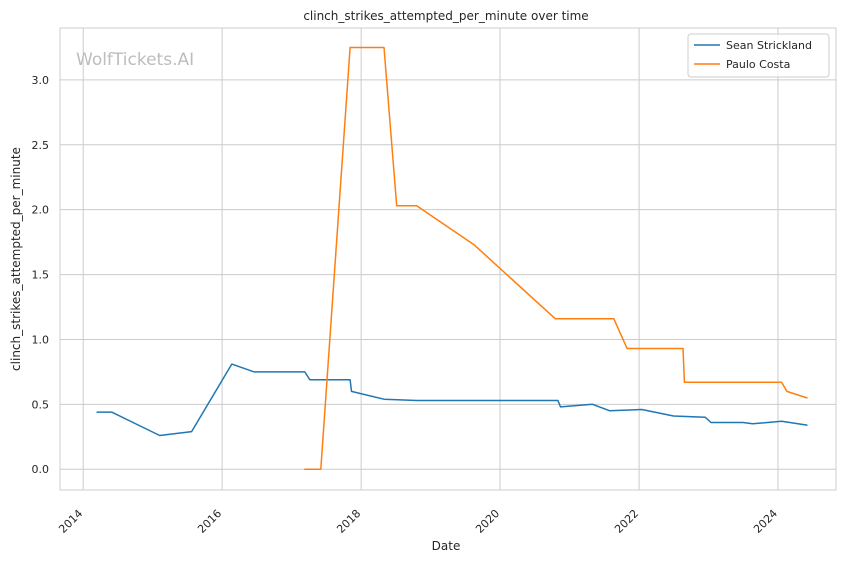 The image size is (844, 561). I want to click on y-tick-label: 1.0, so click(41, 339).